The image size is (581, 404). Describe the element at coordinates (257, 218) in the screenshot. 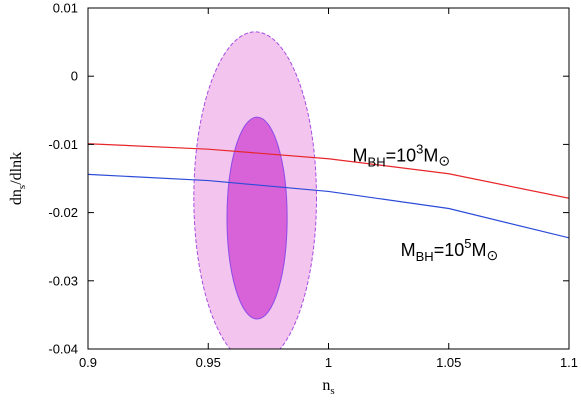

I see `contour-68pct` at that location.